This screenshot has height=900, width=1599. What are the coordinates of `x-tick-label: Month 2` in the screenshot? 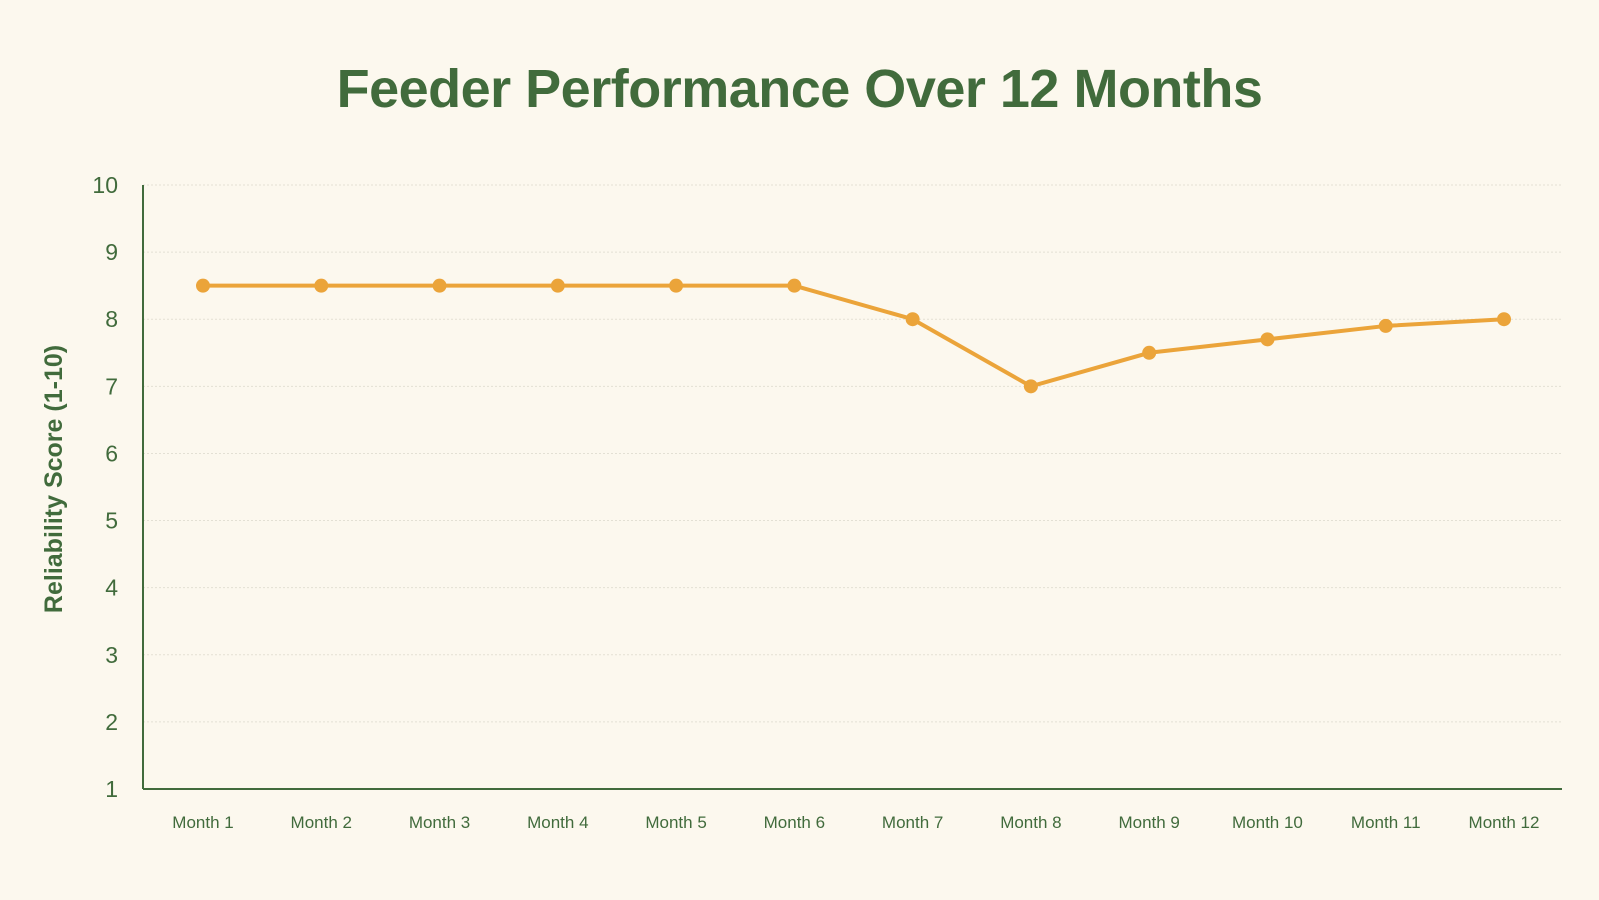 It's located at (321, 822).